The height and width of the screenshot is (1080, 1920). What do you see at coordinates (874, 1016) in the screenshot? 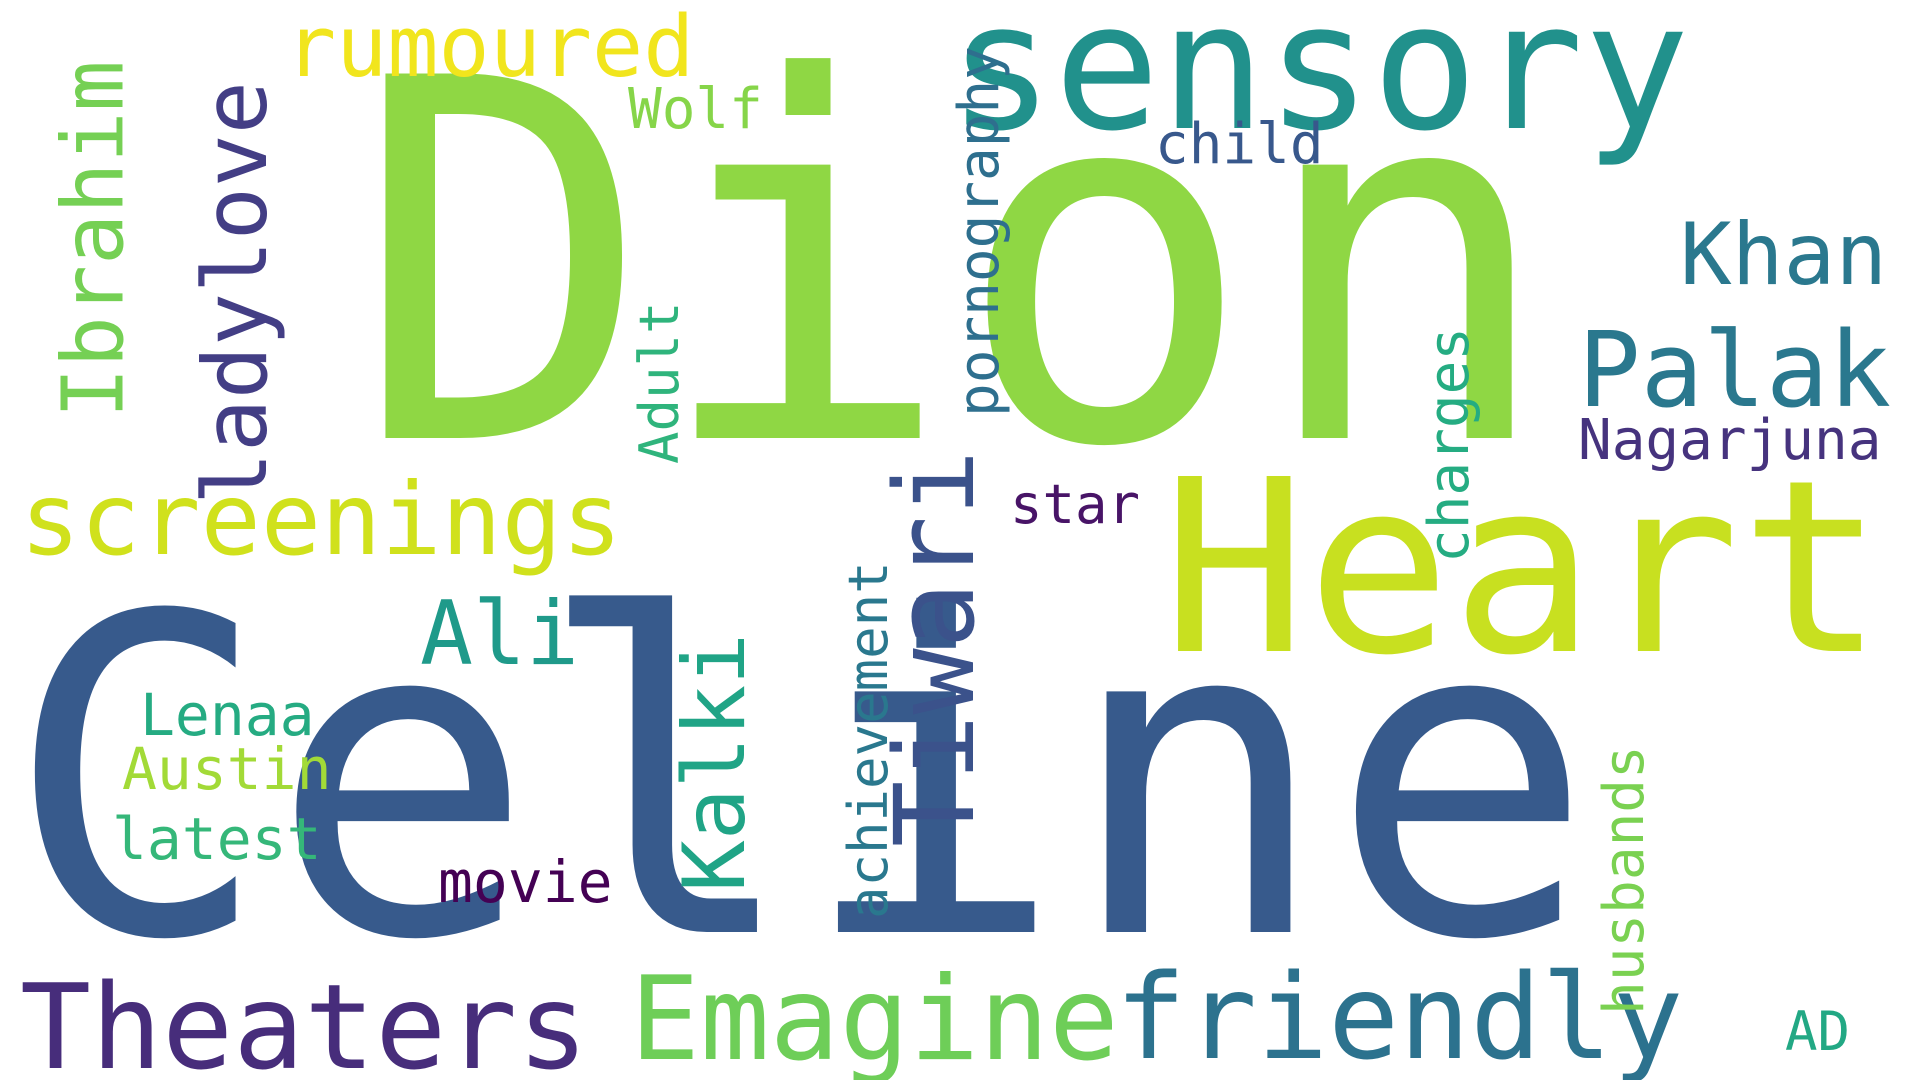
I see `word-emagine: Emagine` at bounding box center [874, 1016].